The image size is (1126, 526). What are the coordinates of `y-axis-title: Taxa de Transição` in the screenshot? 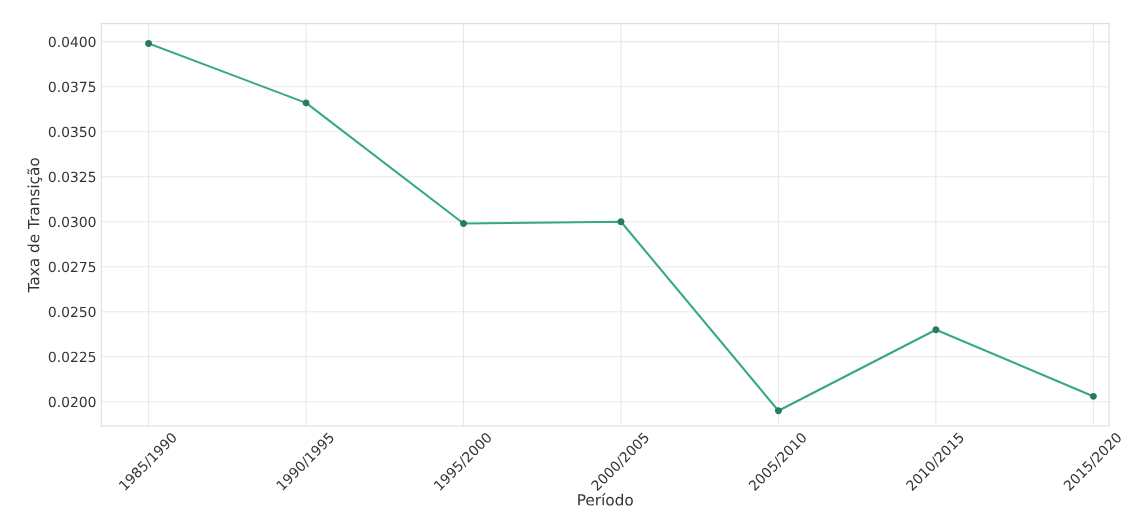 It's located at (35, 225).